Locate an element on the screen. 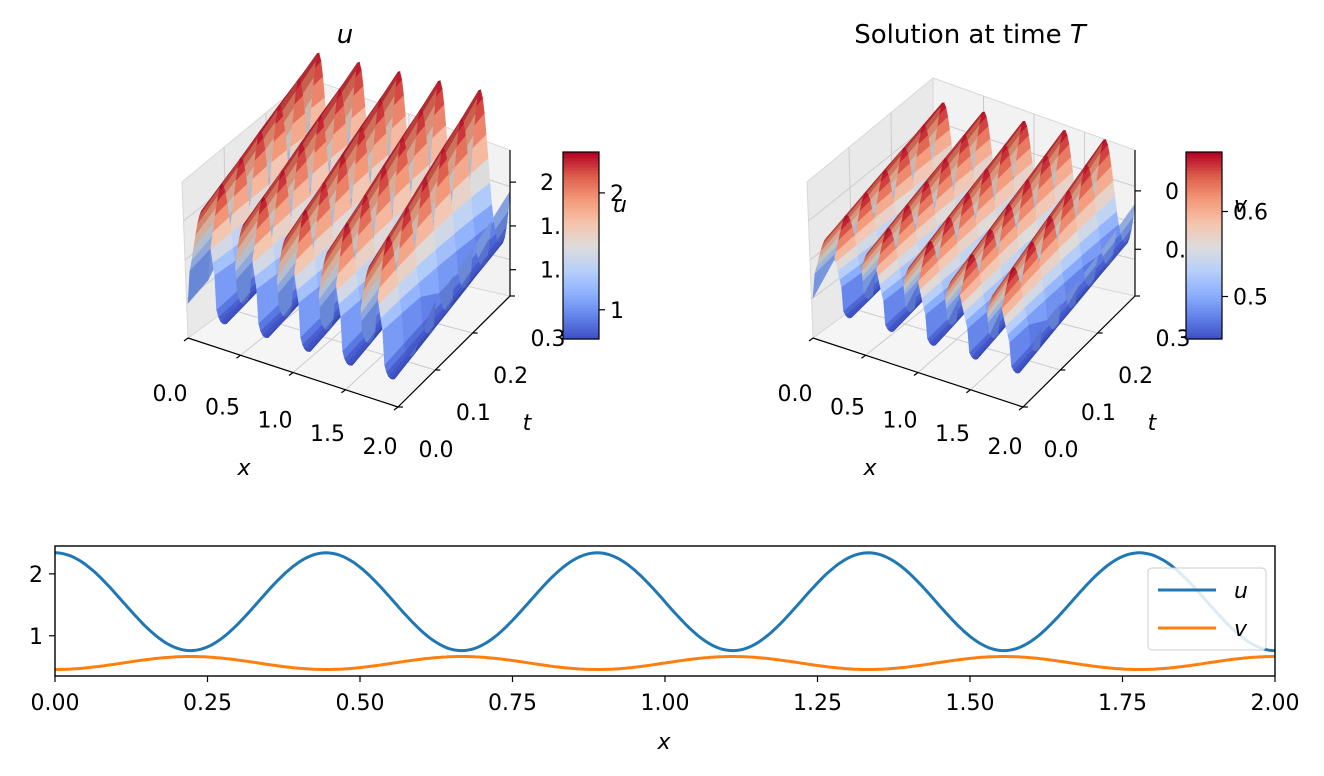 This screenshot has width=1324, height=776. legend-label-u: u is located at coordinates (1241, 591).